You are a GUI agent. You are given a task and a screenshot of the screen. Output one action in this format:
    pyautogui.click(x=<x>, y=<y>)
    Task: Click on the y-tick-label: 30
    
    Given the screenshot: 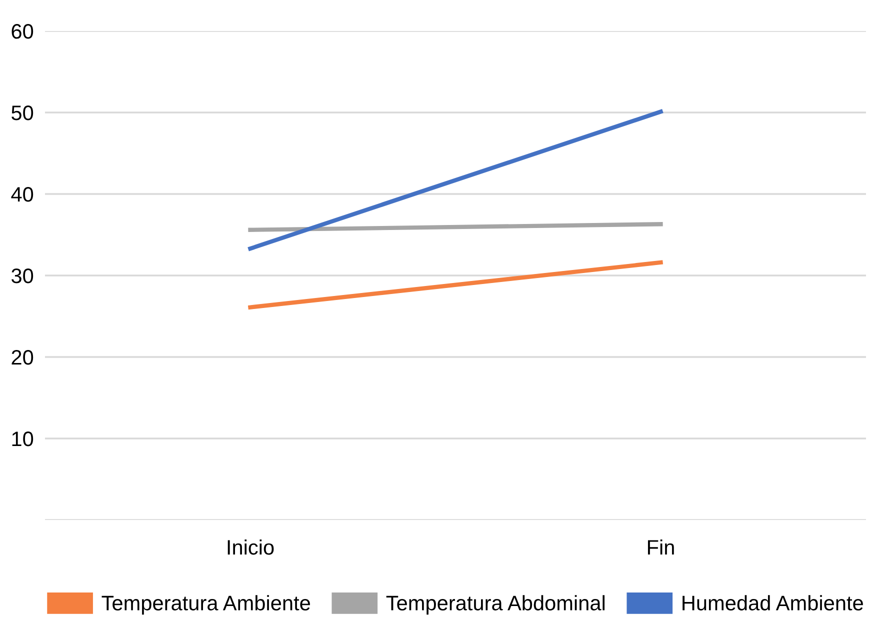 What is the action you would take?
    pyautogui.click(x=23, y=276)
    